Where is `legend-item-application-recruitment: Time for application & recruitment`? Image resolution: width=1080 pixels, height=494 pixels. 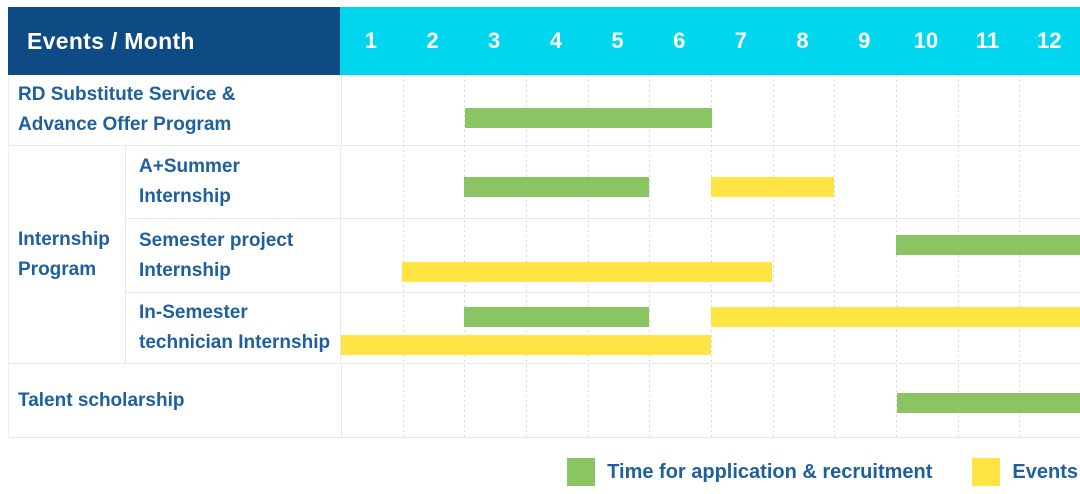 legend-item-application-recruitment: Time for application & recruitment is located at coordinates (749, 472).